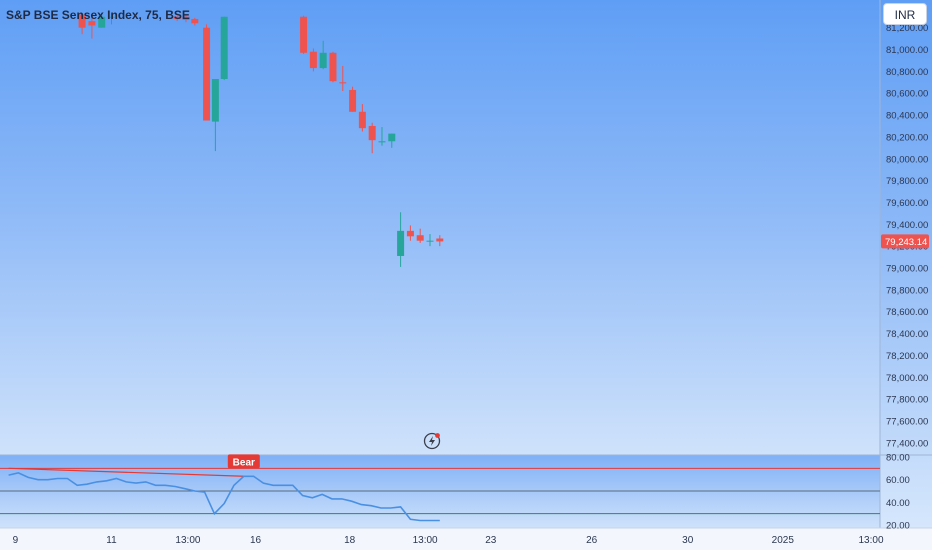  Describe the element at coordinates (907, 290) in the screenshot. I see `price-tick-label: 78,800.00` at that location.